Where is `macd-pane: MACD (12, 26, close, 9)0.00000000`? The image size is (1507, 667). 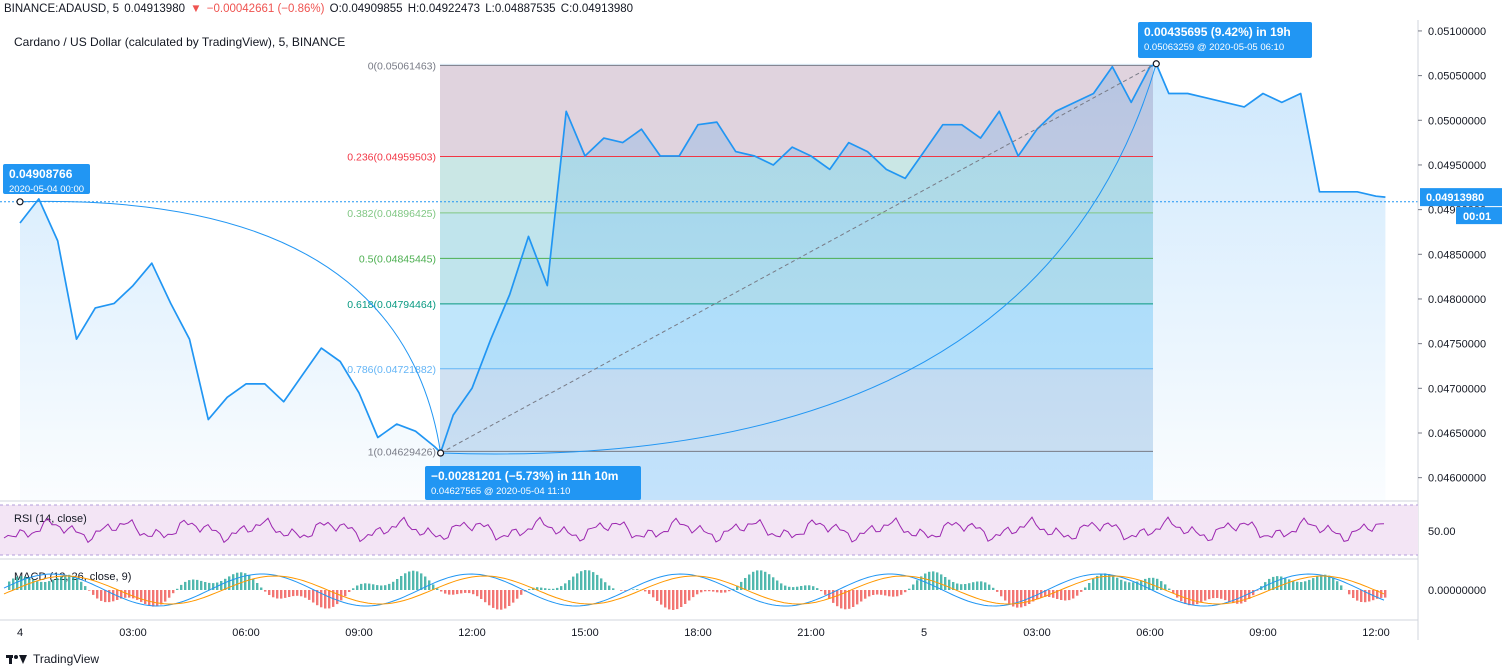
macd-pane: MACD (12, 26, close, 9)0.00000000 is located at coordinates (744, 590).